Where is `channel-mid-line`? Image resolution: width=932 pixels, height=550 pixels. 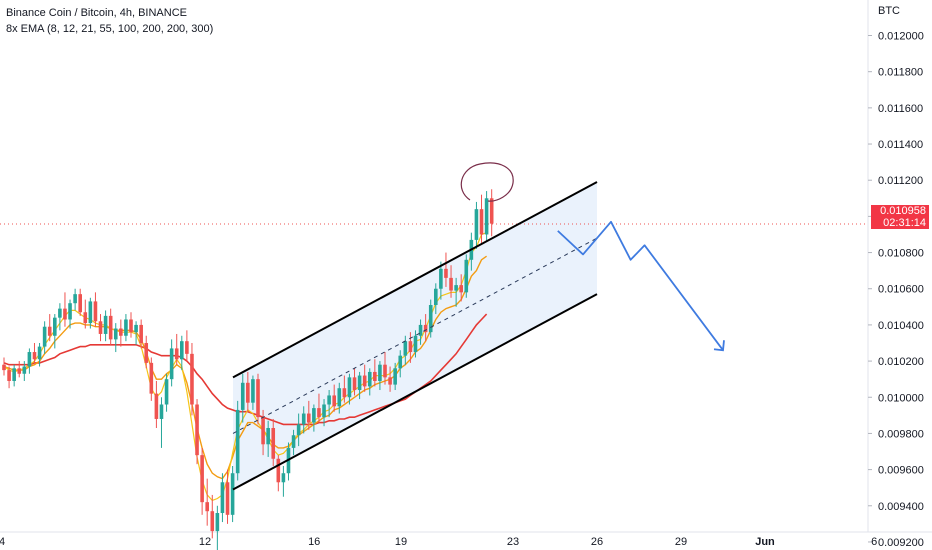
channel-mid-line is located at coordinates (415, 335).